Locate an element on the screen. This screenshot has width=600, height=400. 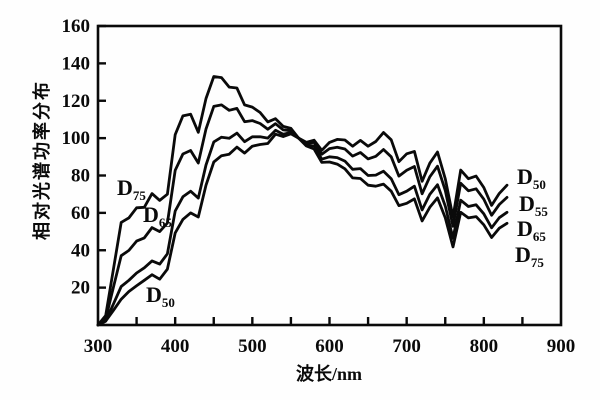
y-tick-label: 80 is located at coordinates (80, 176).